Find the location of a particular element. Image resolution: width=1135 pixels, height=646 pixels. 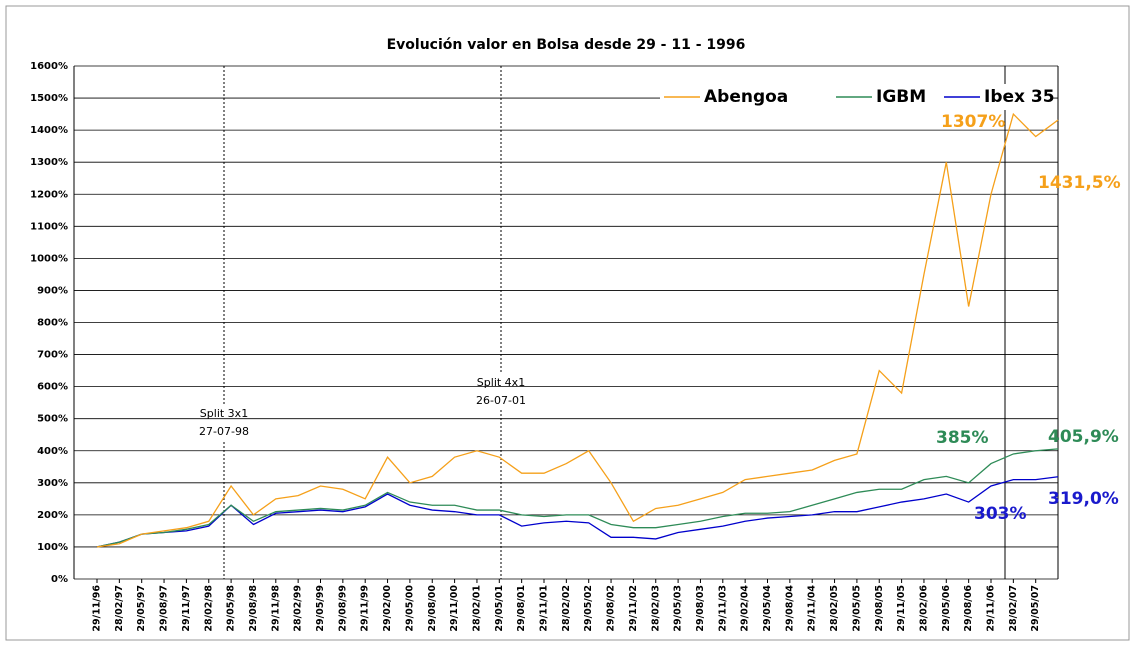

y-tick-label: 600% is located at coordinates (52, 387).